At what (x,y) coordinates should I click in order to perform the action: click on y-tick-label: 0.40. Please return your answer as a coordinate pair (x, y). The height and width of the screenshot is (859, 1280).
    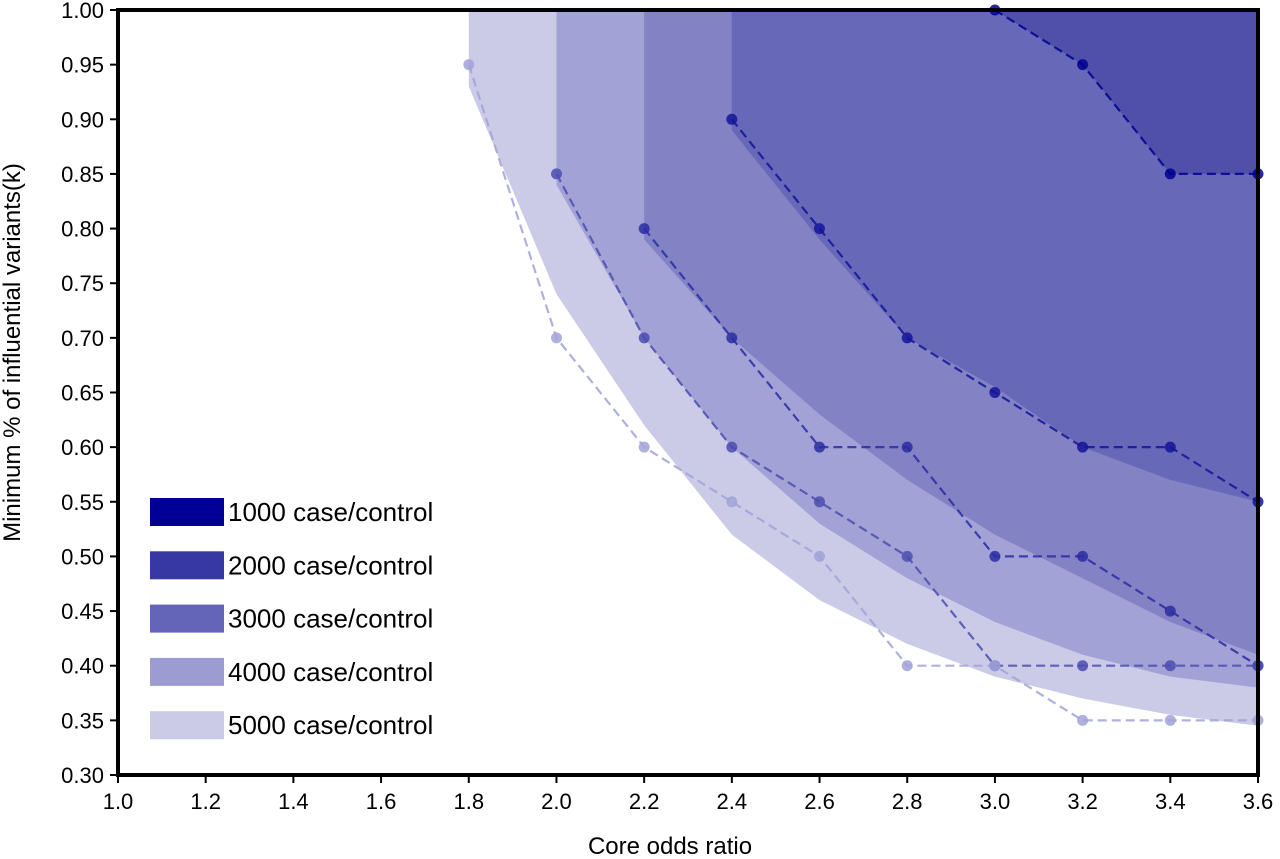
    Looking at the image, I should click on (82, 666).